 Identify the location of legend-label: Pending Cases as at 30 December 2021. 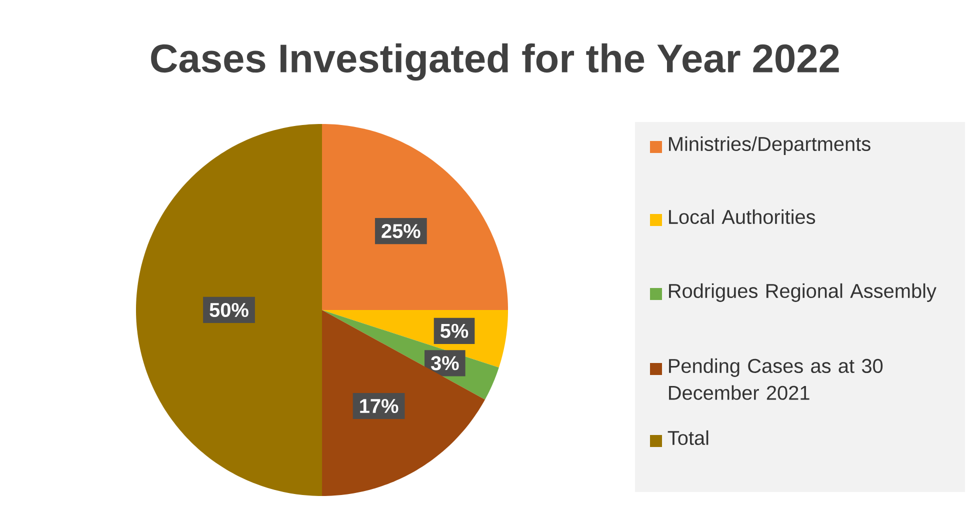
(776, 379).